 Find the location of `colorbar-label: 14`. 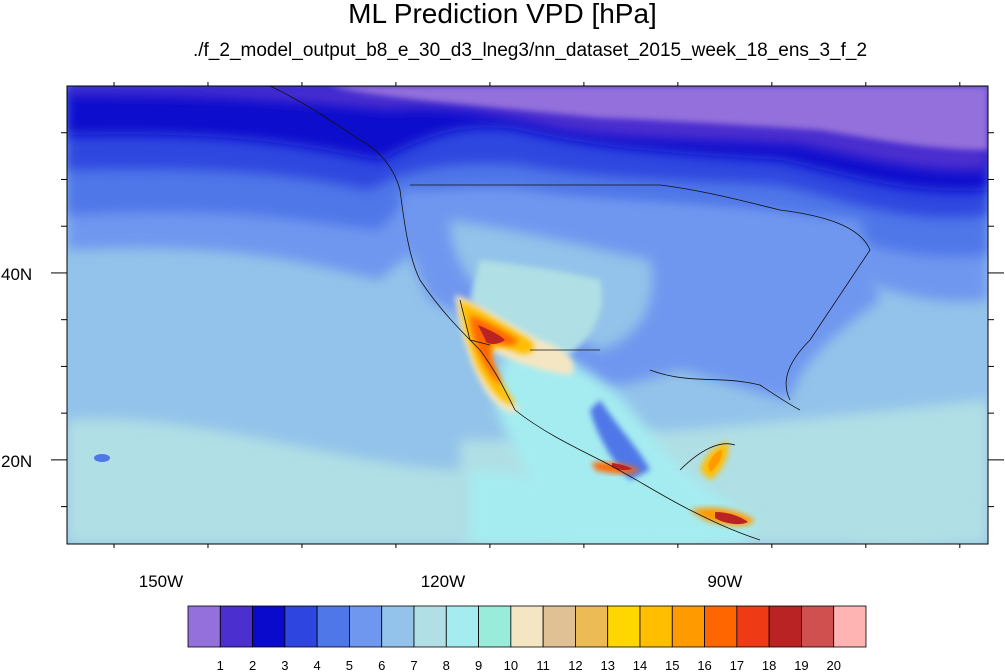

colorbar-label: 14 is located at coordinates (640, 665).